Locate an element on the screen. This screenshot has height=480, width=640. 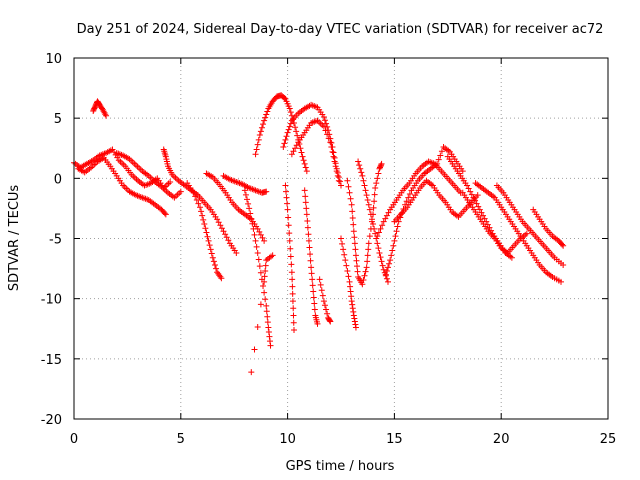
y-tick-label: -20 is located at coordinates (51, 420).